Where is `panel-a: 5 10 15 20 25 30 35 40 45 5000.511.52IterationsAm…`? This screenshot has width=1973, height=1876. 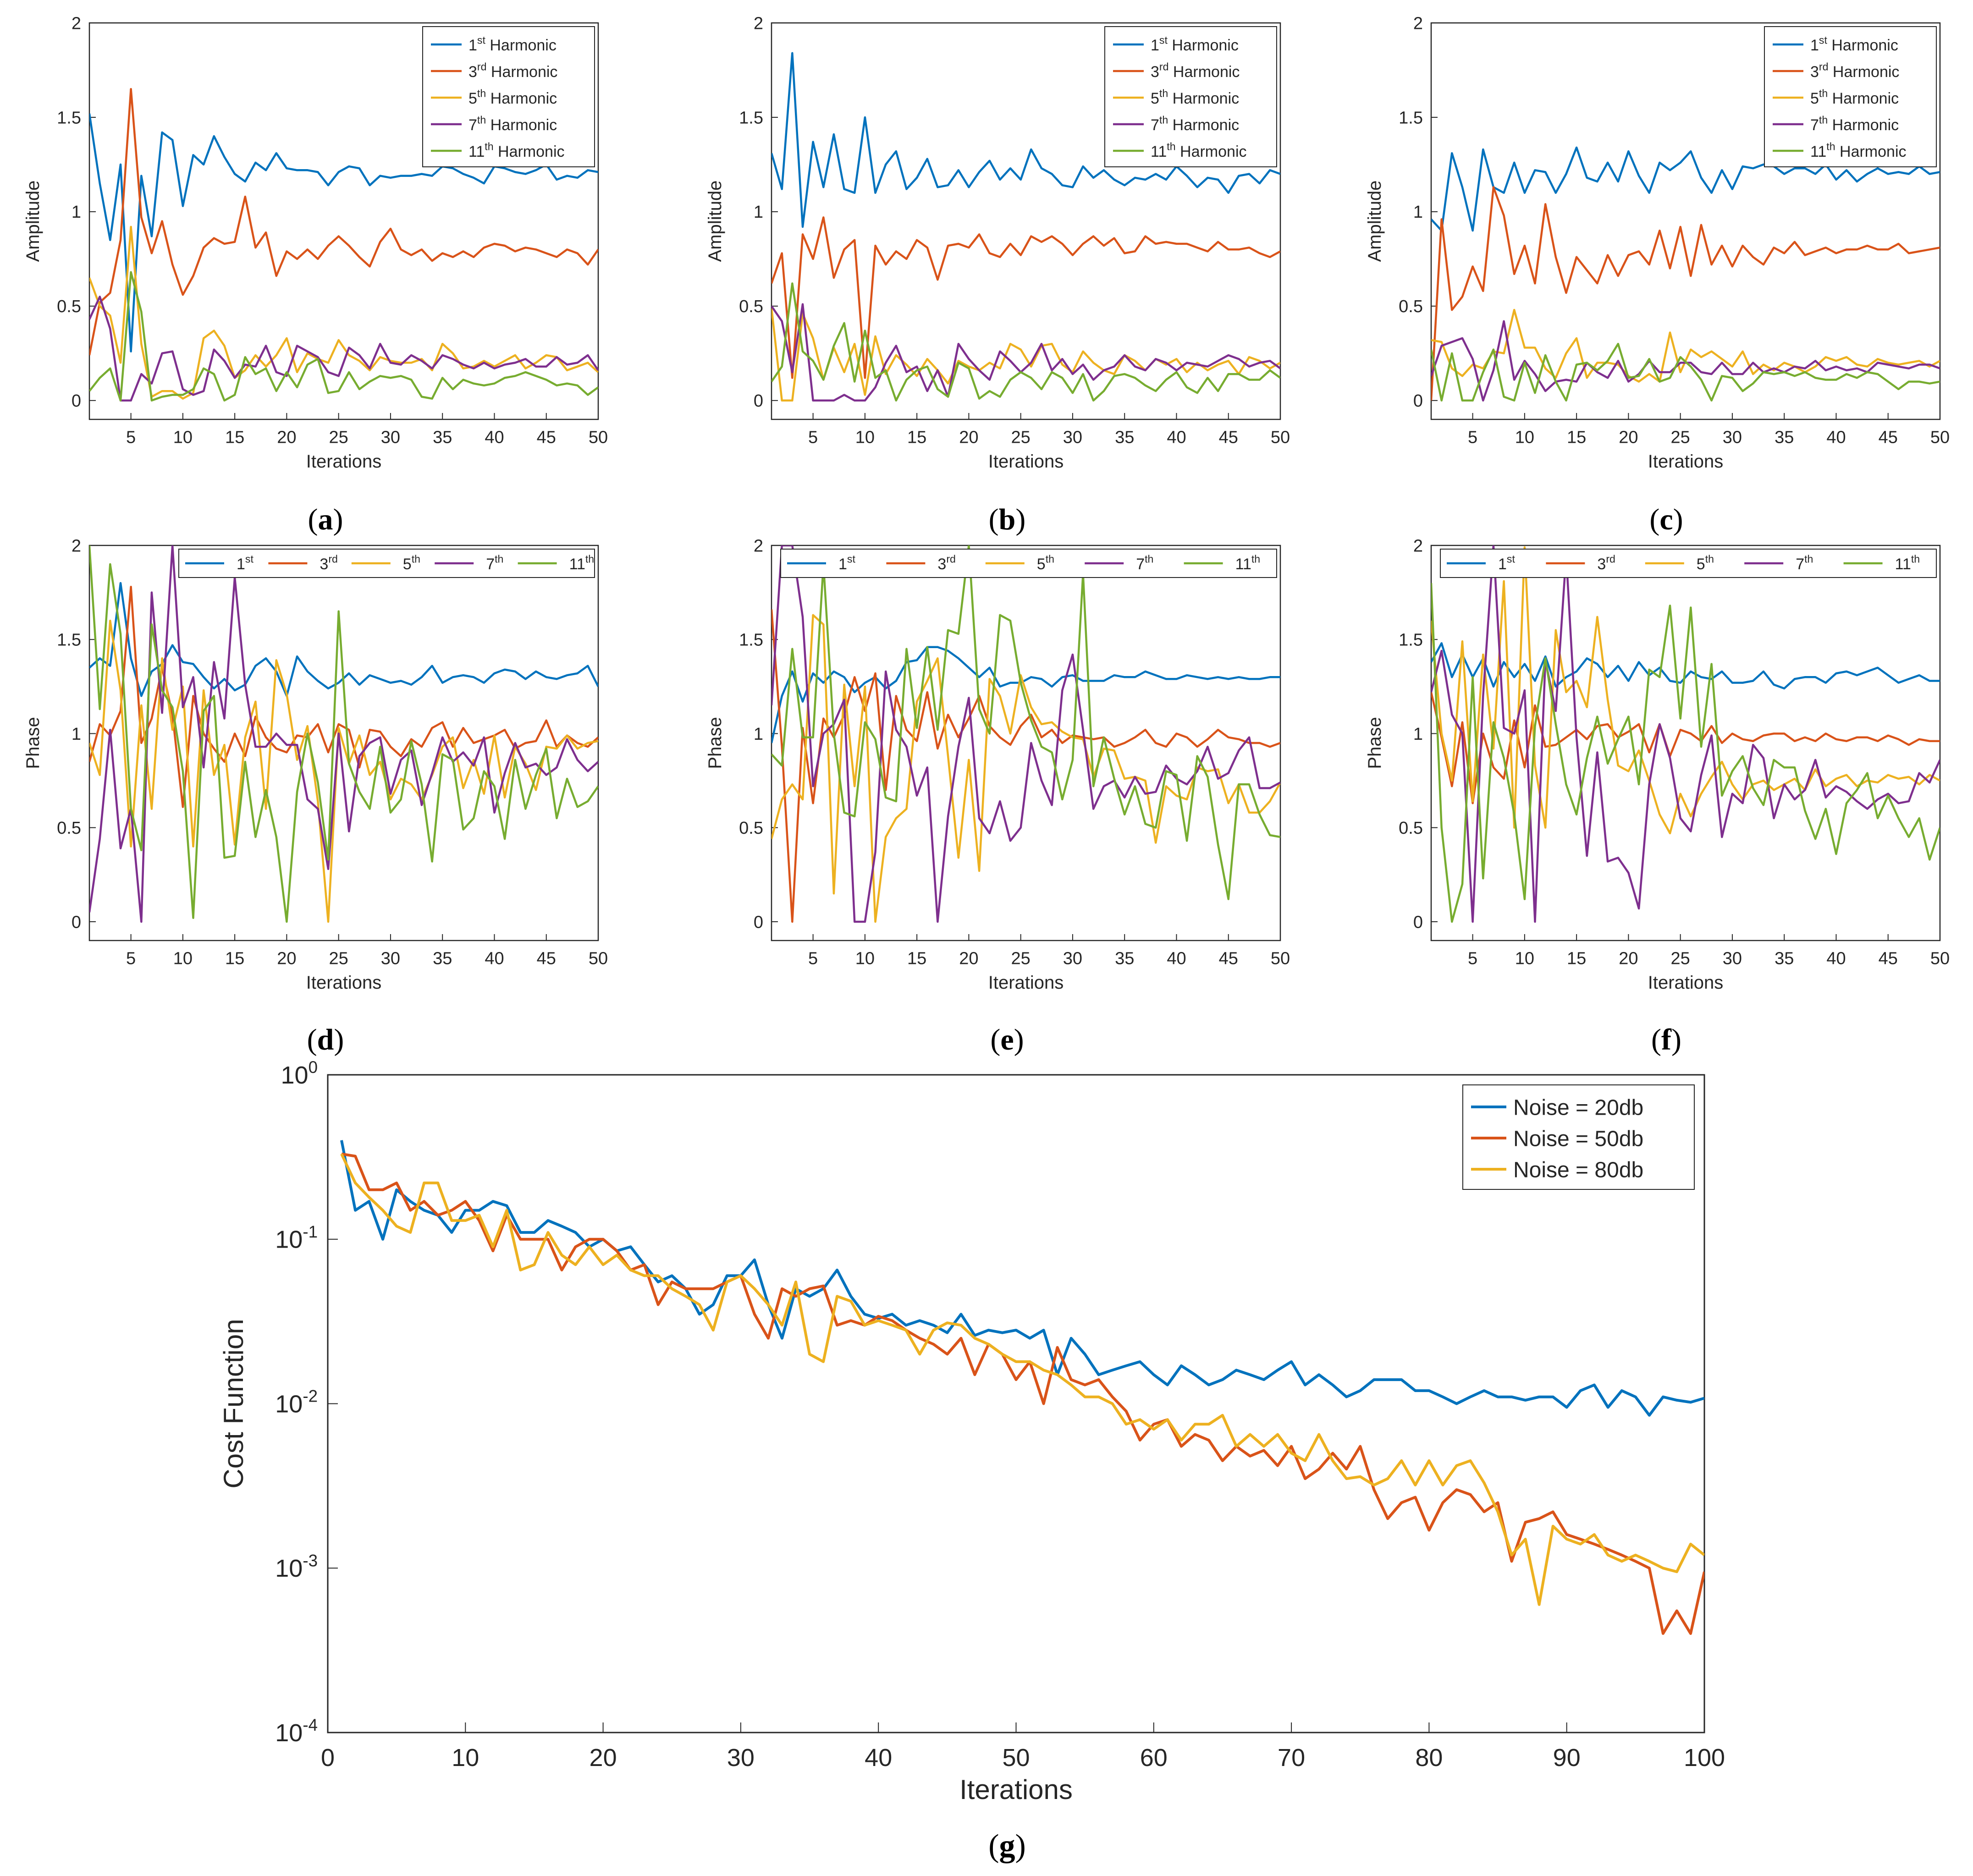
panel-a: 5 10 15 20 25 30 35 40 45 5000.511.52IterationsAm… is located at coordinates (315, 275).